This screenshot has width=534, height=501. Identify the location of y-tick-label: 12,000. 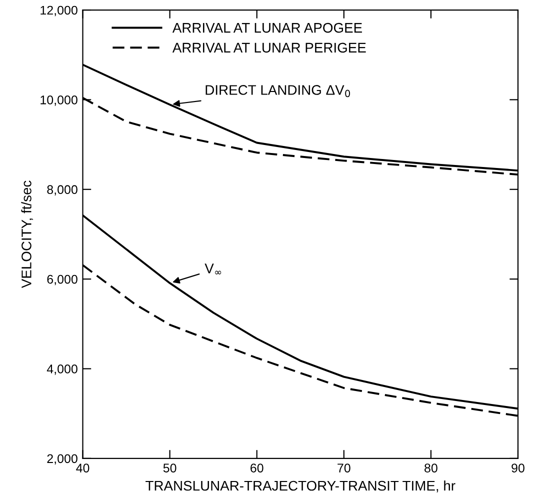
(59, 11).